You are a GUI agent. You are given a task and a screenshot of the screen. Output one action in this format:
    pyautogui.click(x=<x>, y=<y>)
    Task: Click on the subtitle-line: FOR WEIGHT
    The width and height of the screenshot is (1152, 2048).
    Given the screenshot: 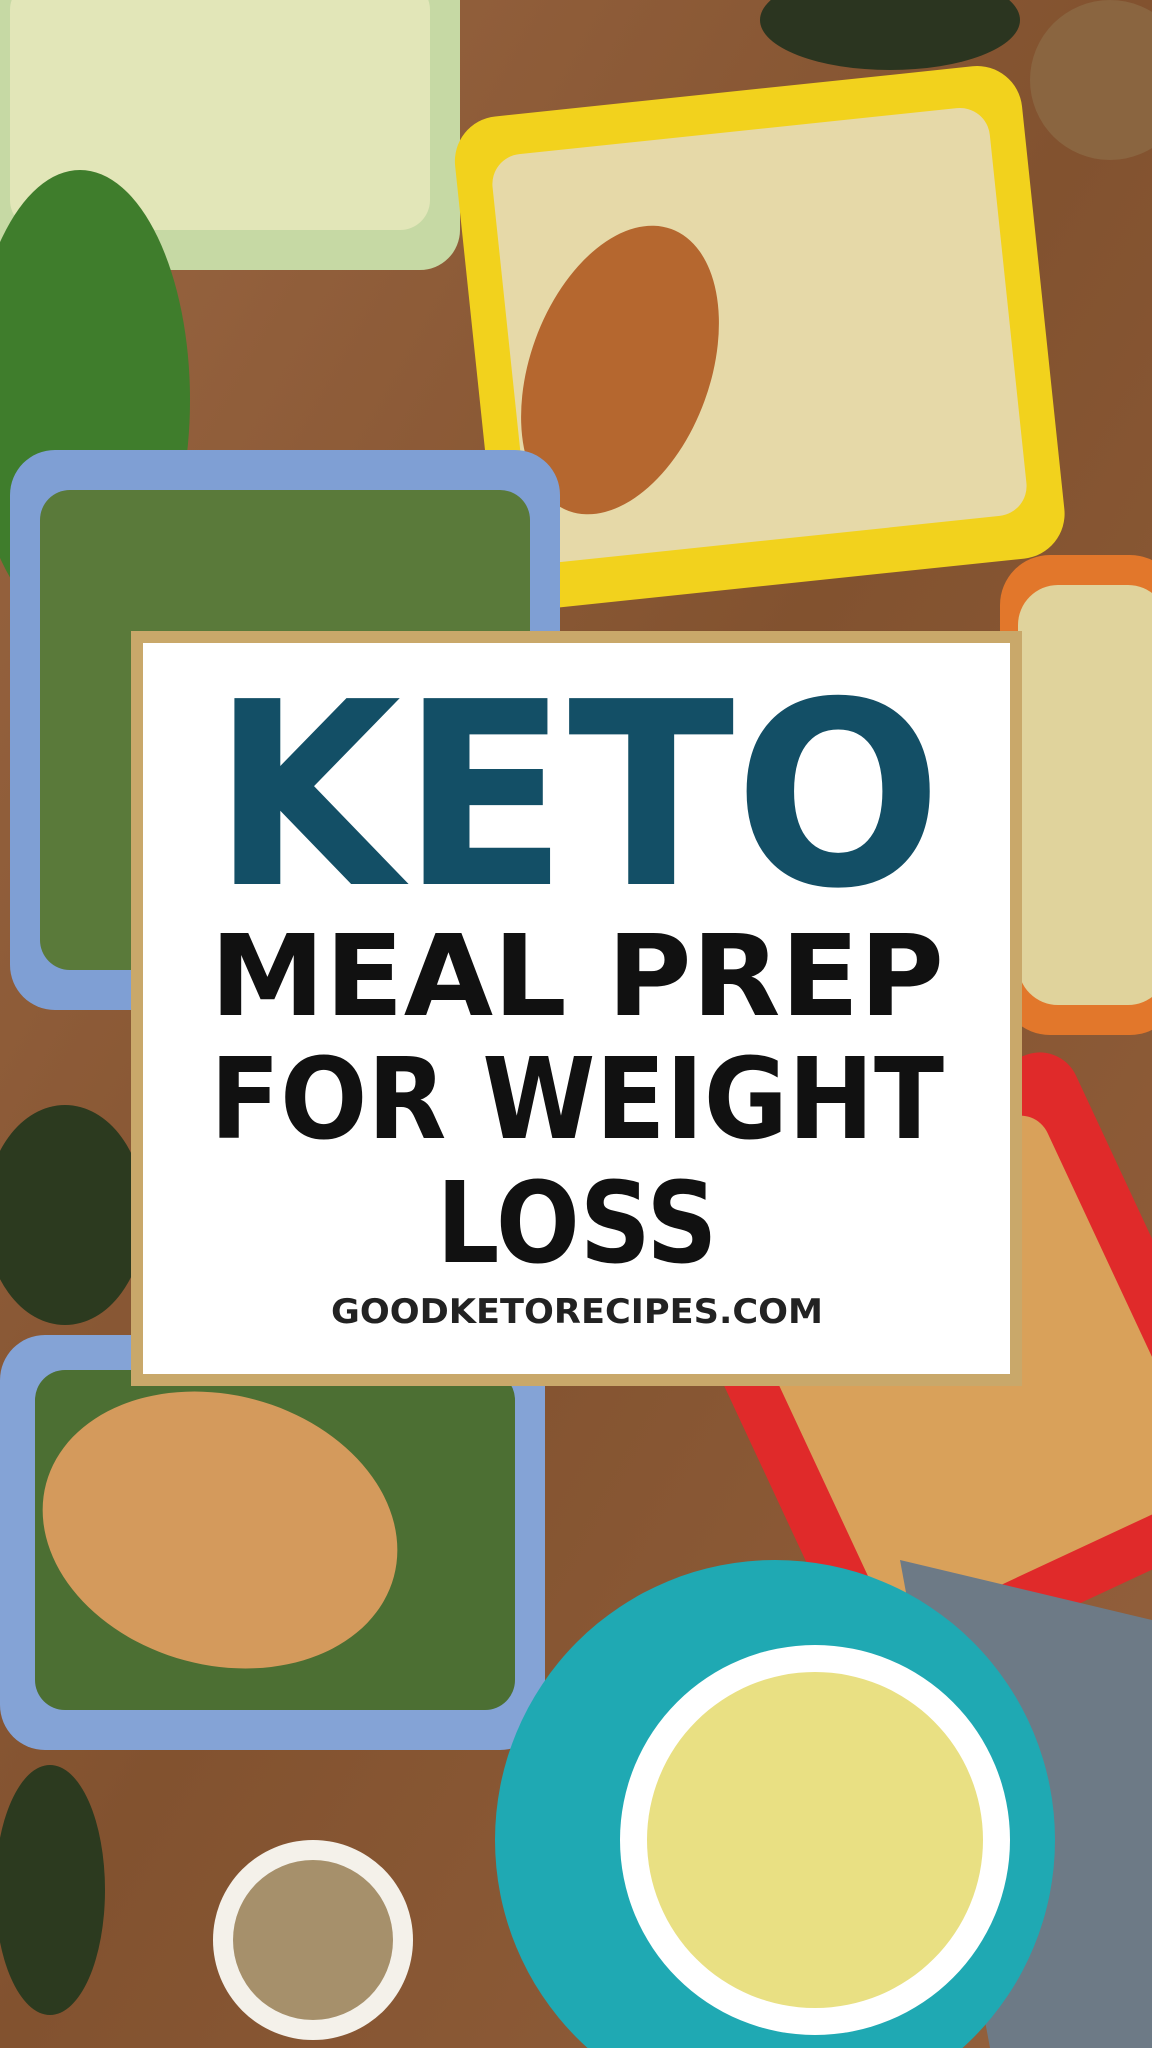 What is the action you would take?
    pyautogui.click(x=577, y=1100)
    